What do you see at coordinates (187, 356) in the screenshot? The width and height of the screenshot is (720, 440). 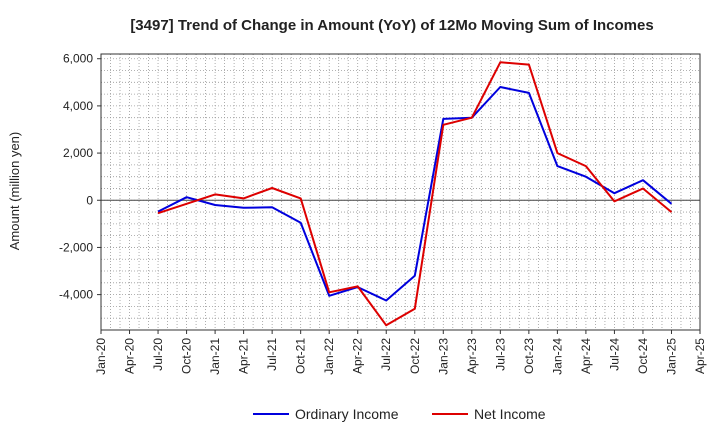 I see `x-tick-label: Oct-20` at bounding box center [187, 356].